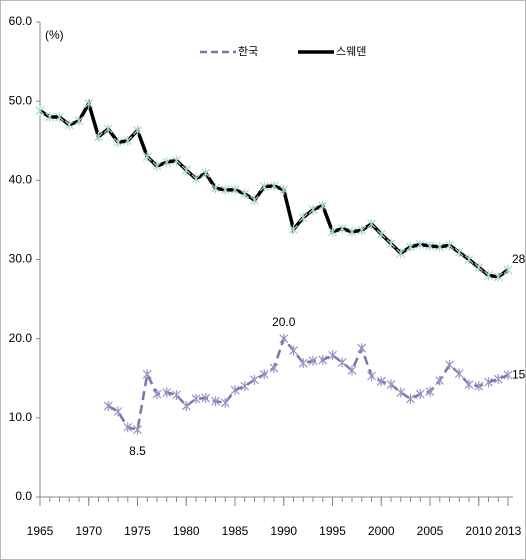 The image size is (526, 560). What do you see at coordinates (308, 384) in the screenshot?
I see `series-line` at bounding box center [308, 384].